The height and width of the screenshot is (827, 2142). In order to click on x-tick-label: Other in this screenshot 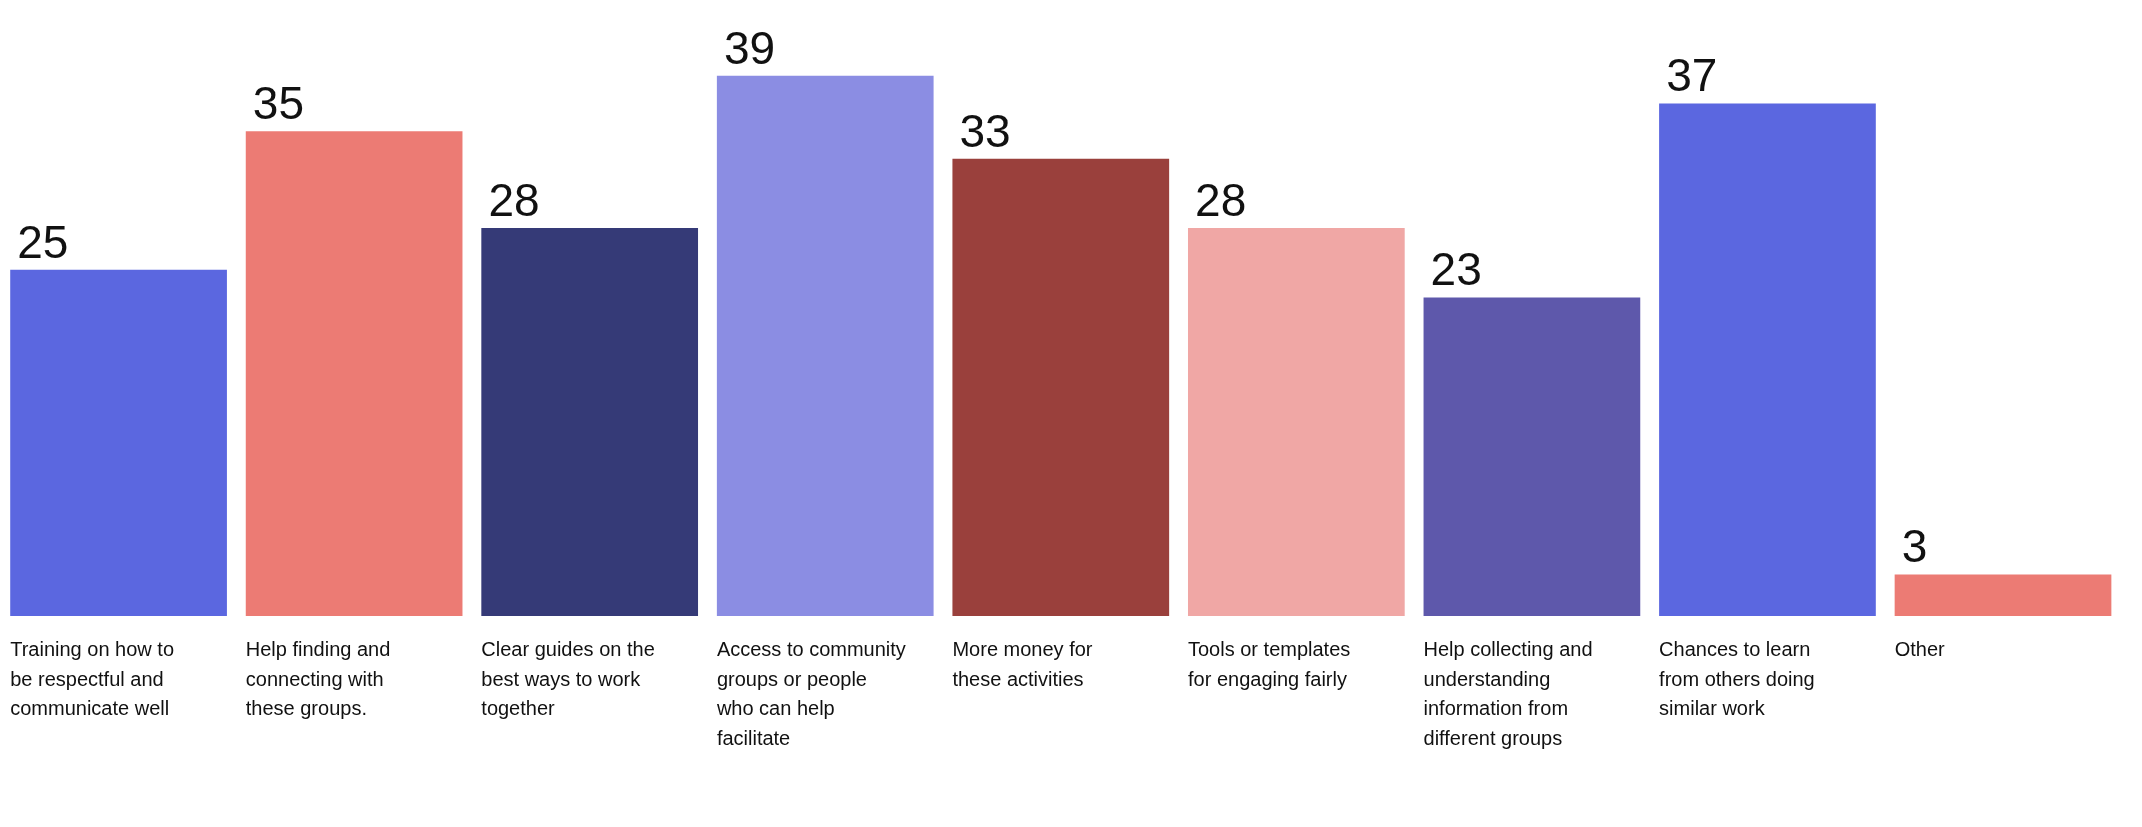, I will do `click(1920, 649)`.